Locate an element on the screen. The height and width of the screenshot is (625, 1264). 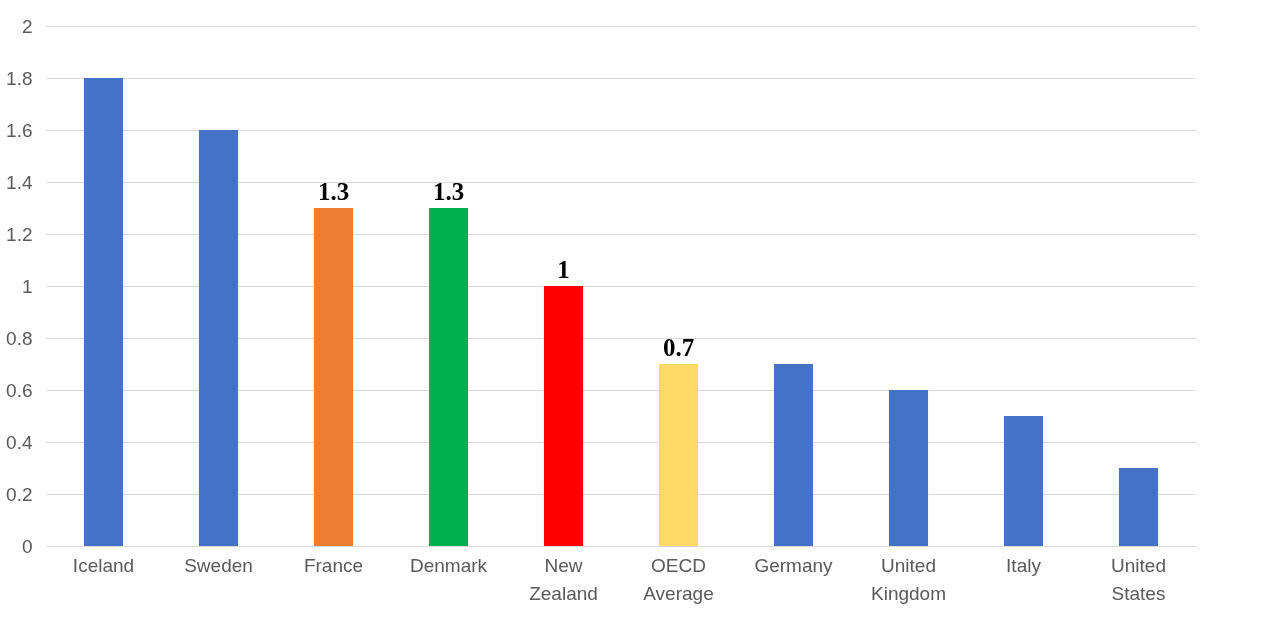
x-tick-label: Sweden is located at coordinates (218, 565).